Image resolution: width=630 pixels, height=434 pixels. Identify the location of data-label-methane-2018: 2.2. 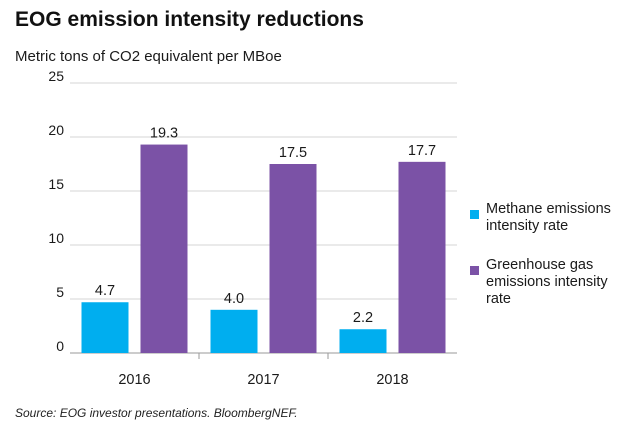
(363, 318).